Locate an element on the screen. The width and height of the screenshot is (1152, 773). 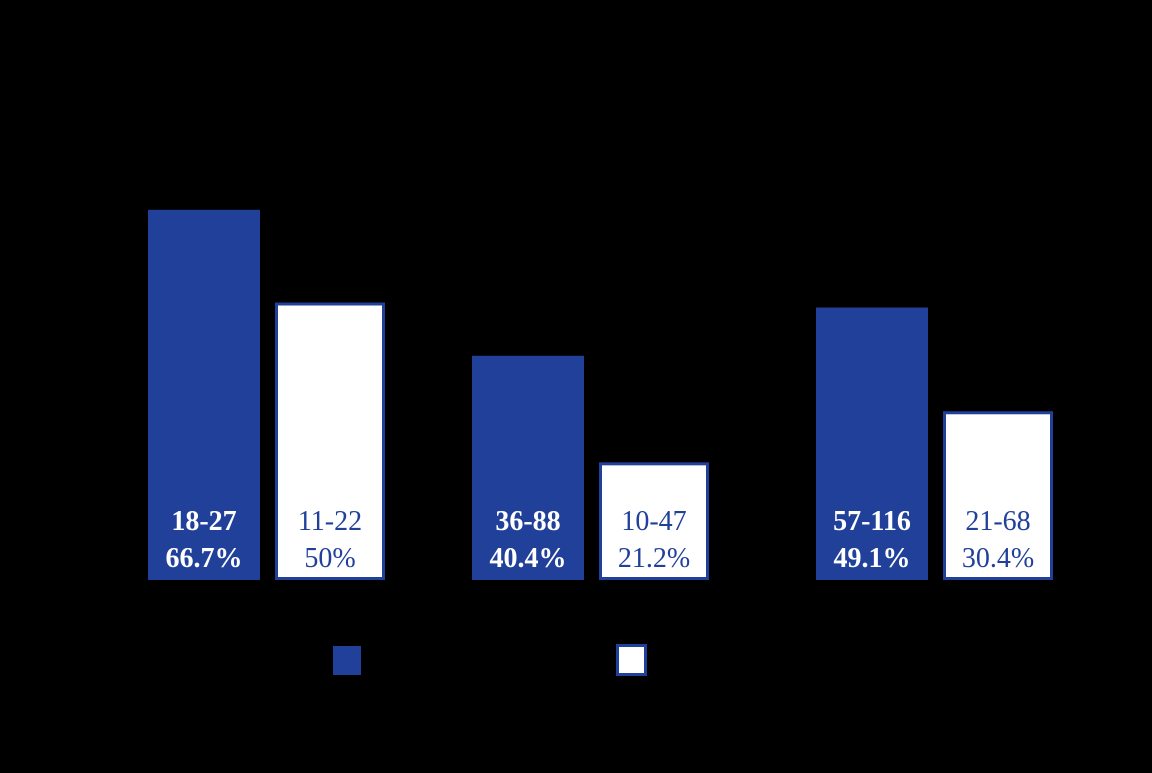
legend is located at coordinates (490, 660).